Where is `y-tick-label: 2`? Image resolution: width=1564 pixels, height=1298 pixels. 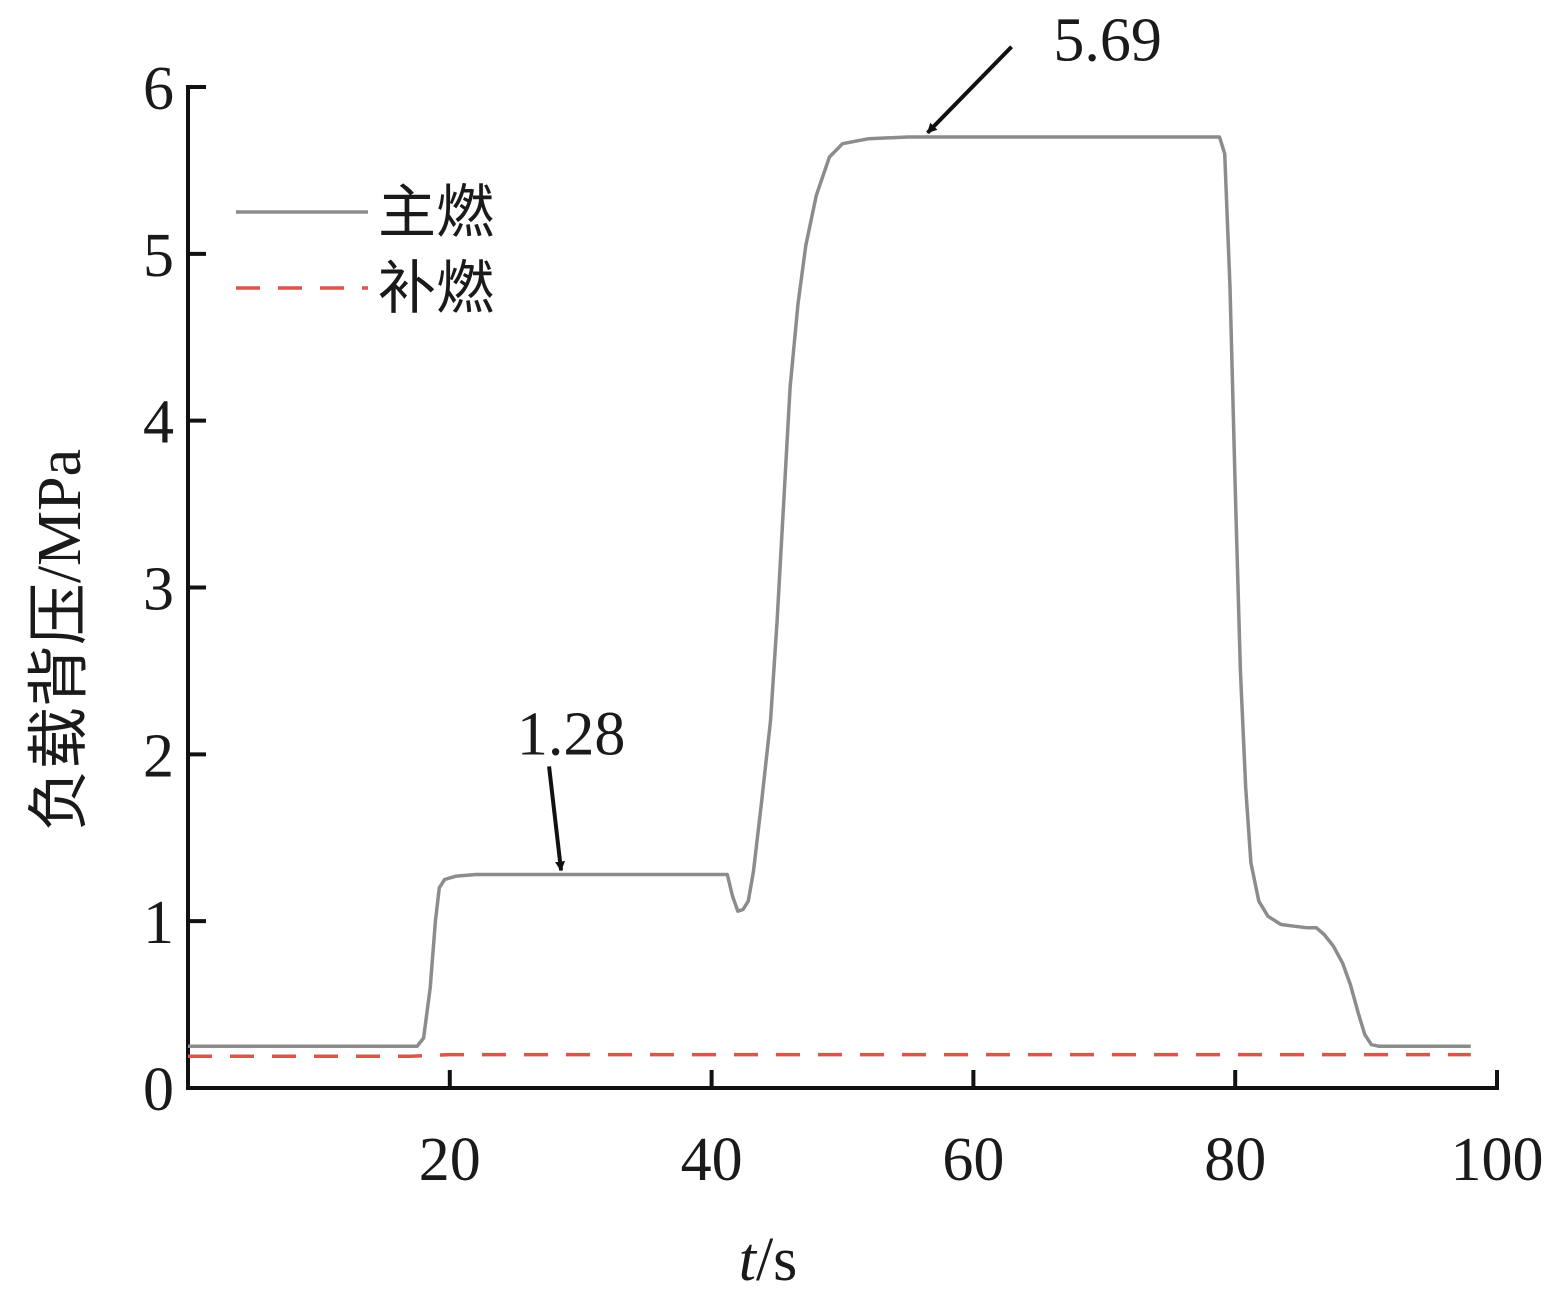
y-tick-label: 2 is located at coordinates (158, 756).